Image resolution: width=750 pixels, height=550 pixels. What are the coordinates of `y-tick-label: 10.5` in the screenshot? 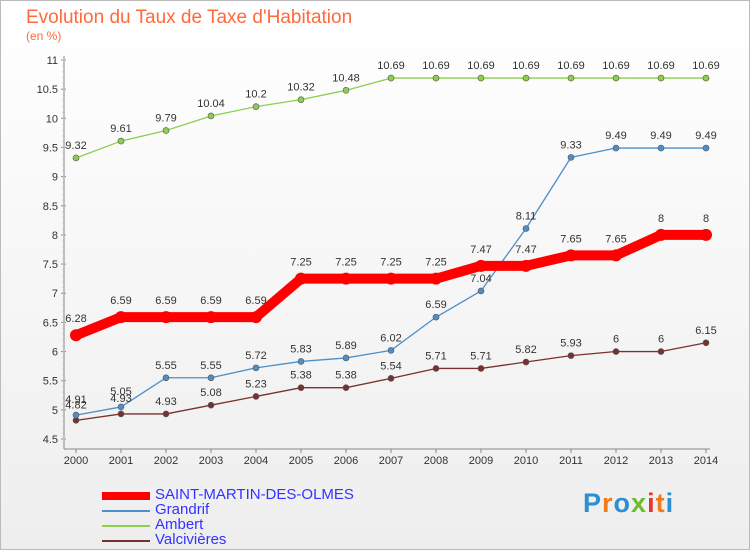 It's located at (47, 90).